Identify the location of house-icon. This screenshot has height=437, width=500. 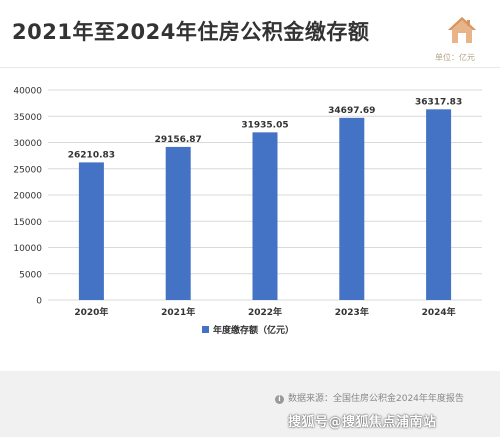
(462, 30).